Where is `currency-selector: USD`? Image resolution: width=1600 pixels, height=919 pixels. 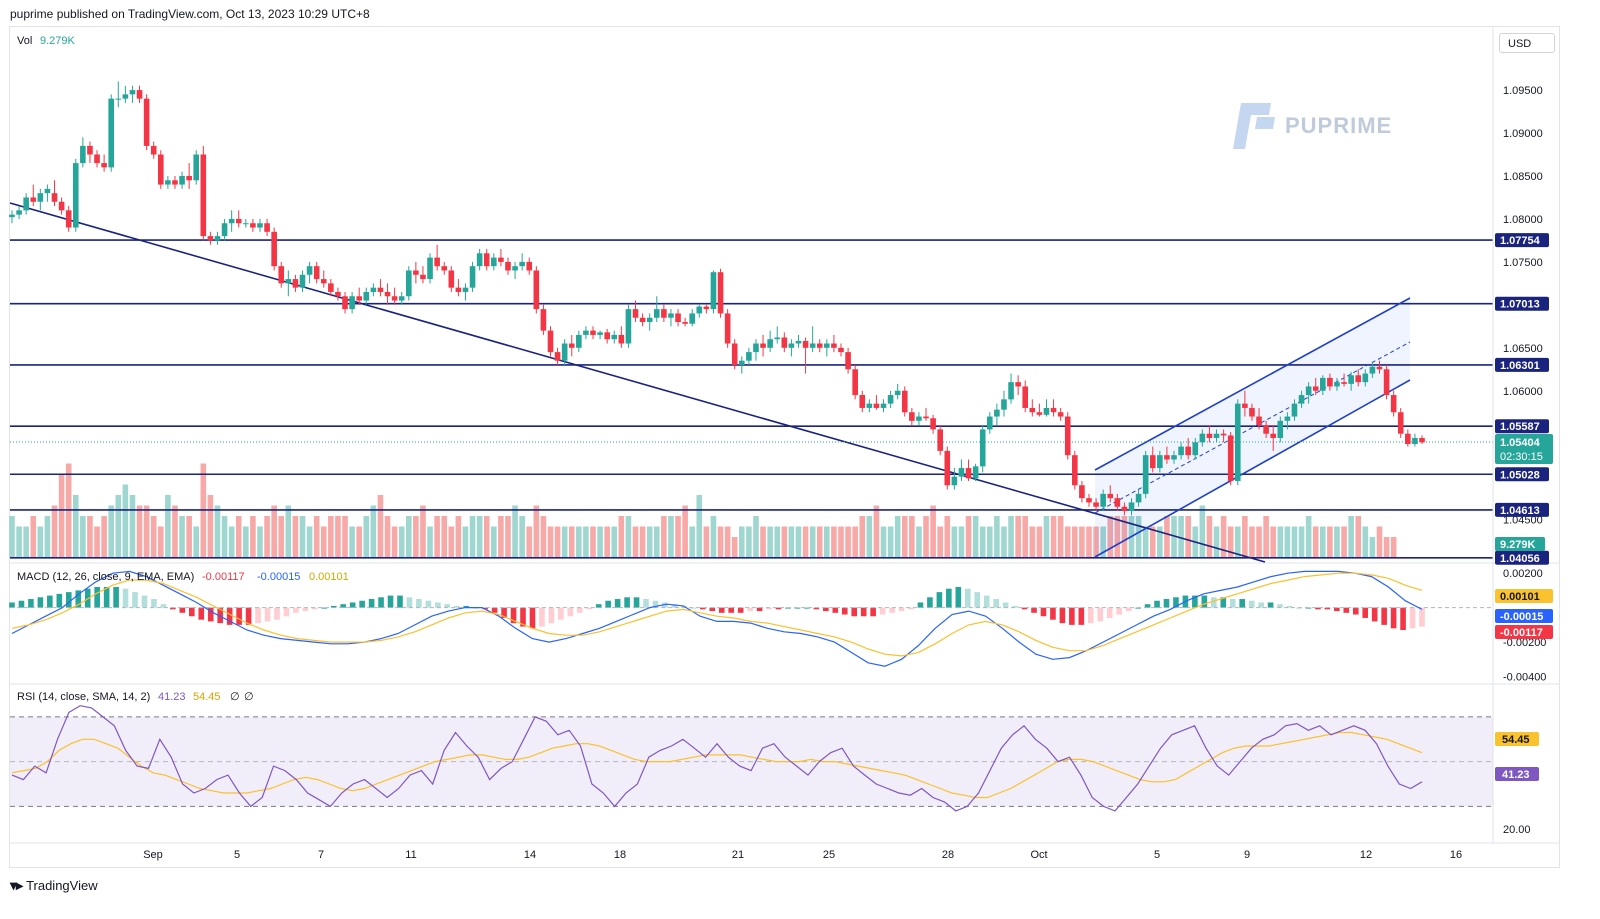 currency-selector: USD is located at coordinates (1527, 43).